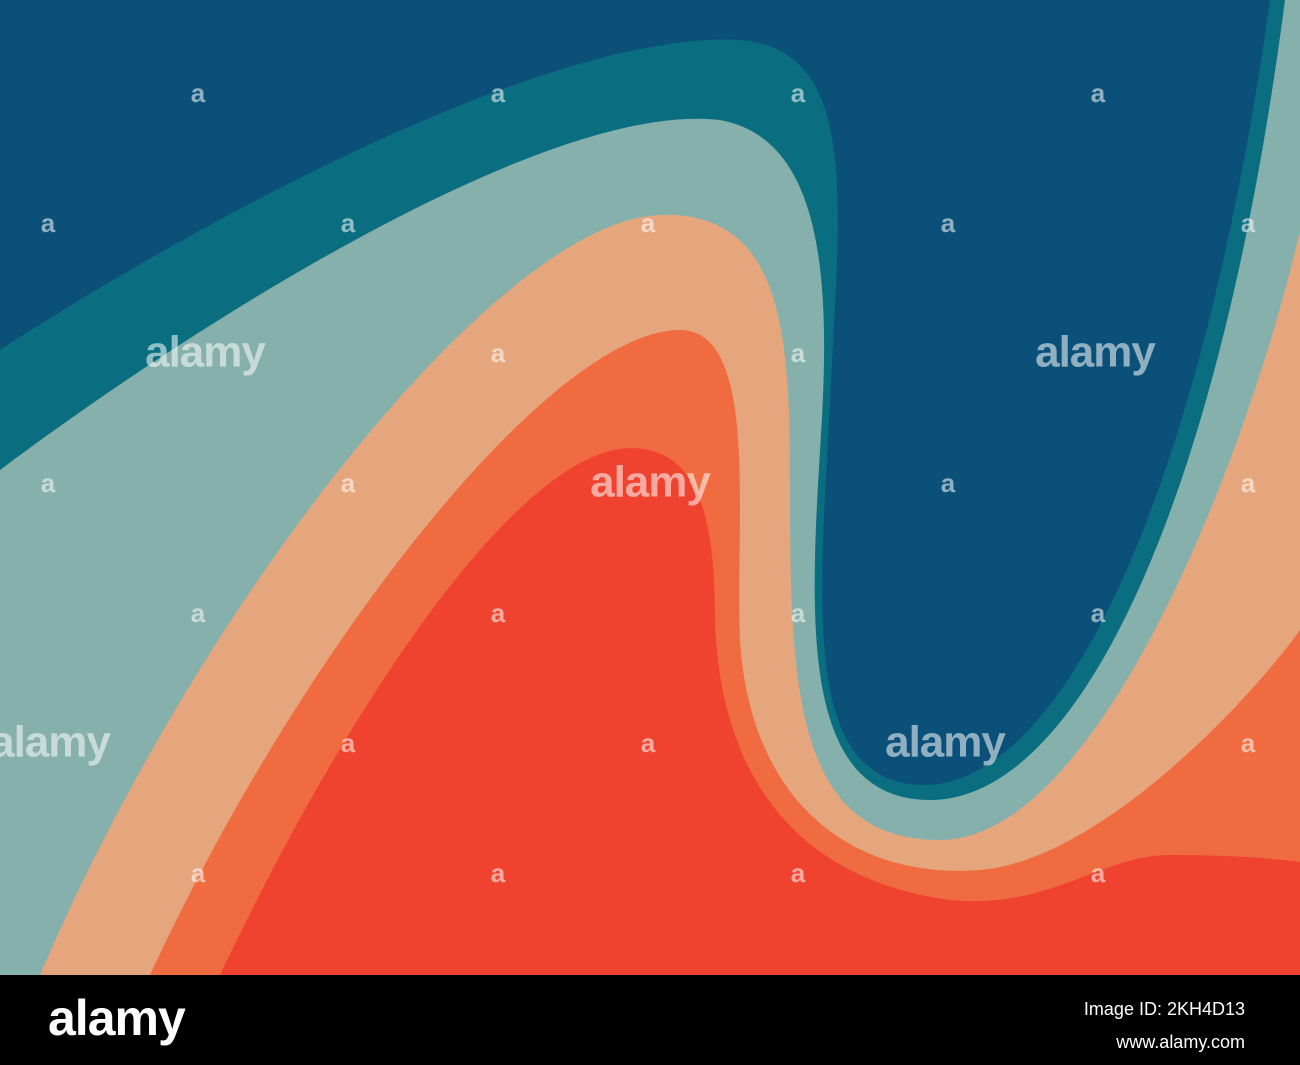 The image size is (1300, 1065). Describe the element at coordinates (1180, 1042) in the screenshot. I see `footer-url: www.alamy.com` at that location.